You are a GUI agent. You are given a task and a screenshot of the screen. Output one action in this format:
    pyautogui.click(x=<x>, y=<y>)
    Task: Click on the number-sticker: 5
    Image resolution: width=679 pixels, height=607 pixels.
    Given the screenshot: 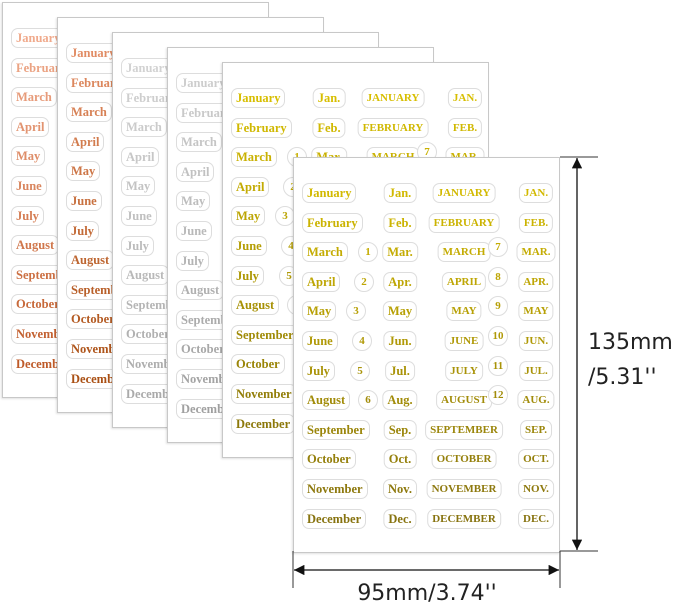 What is the action you would take?
    pyautogui.click(x=360, y=370)
    